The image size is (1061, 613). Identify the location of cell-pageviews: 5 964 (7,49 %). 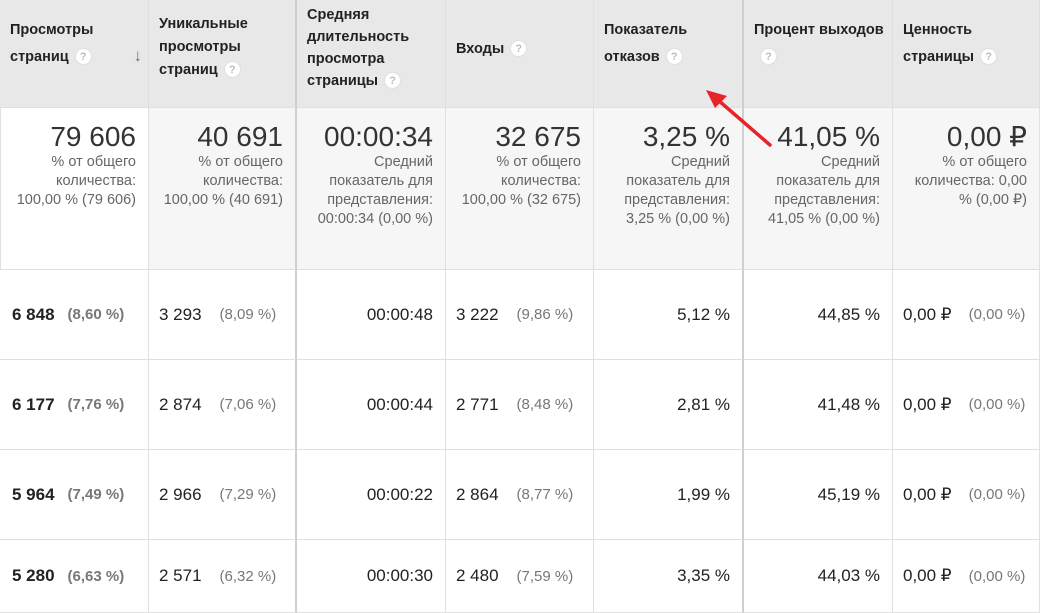
(74, 495).